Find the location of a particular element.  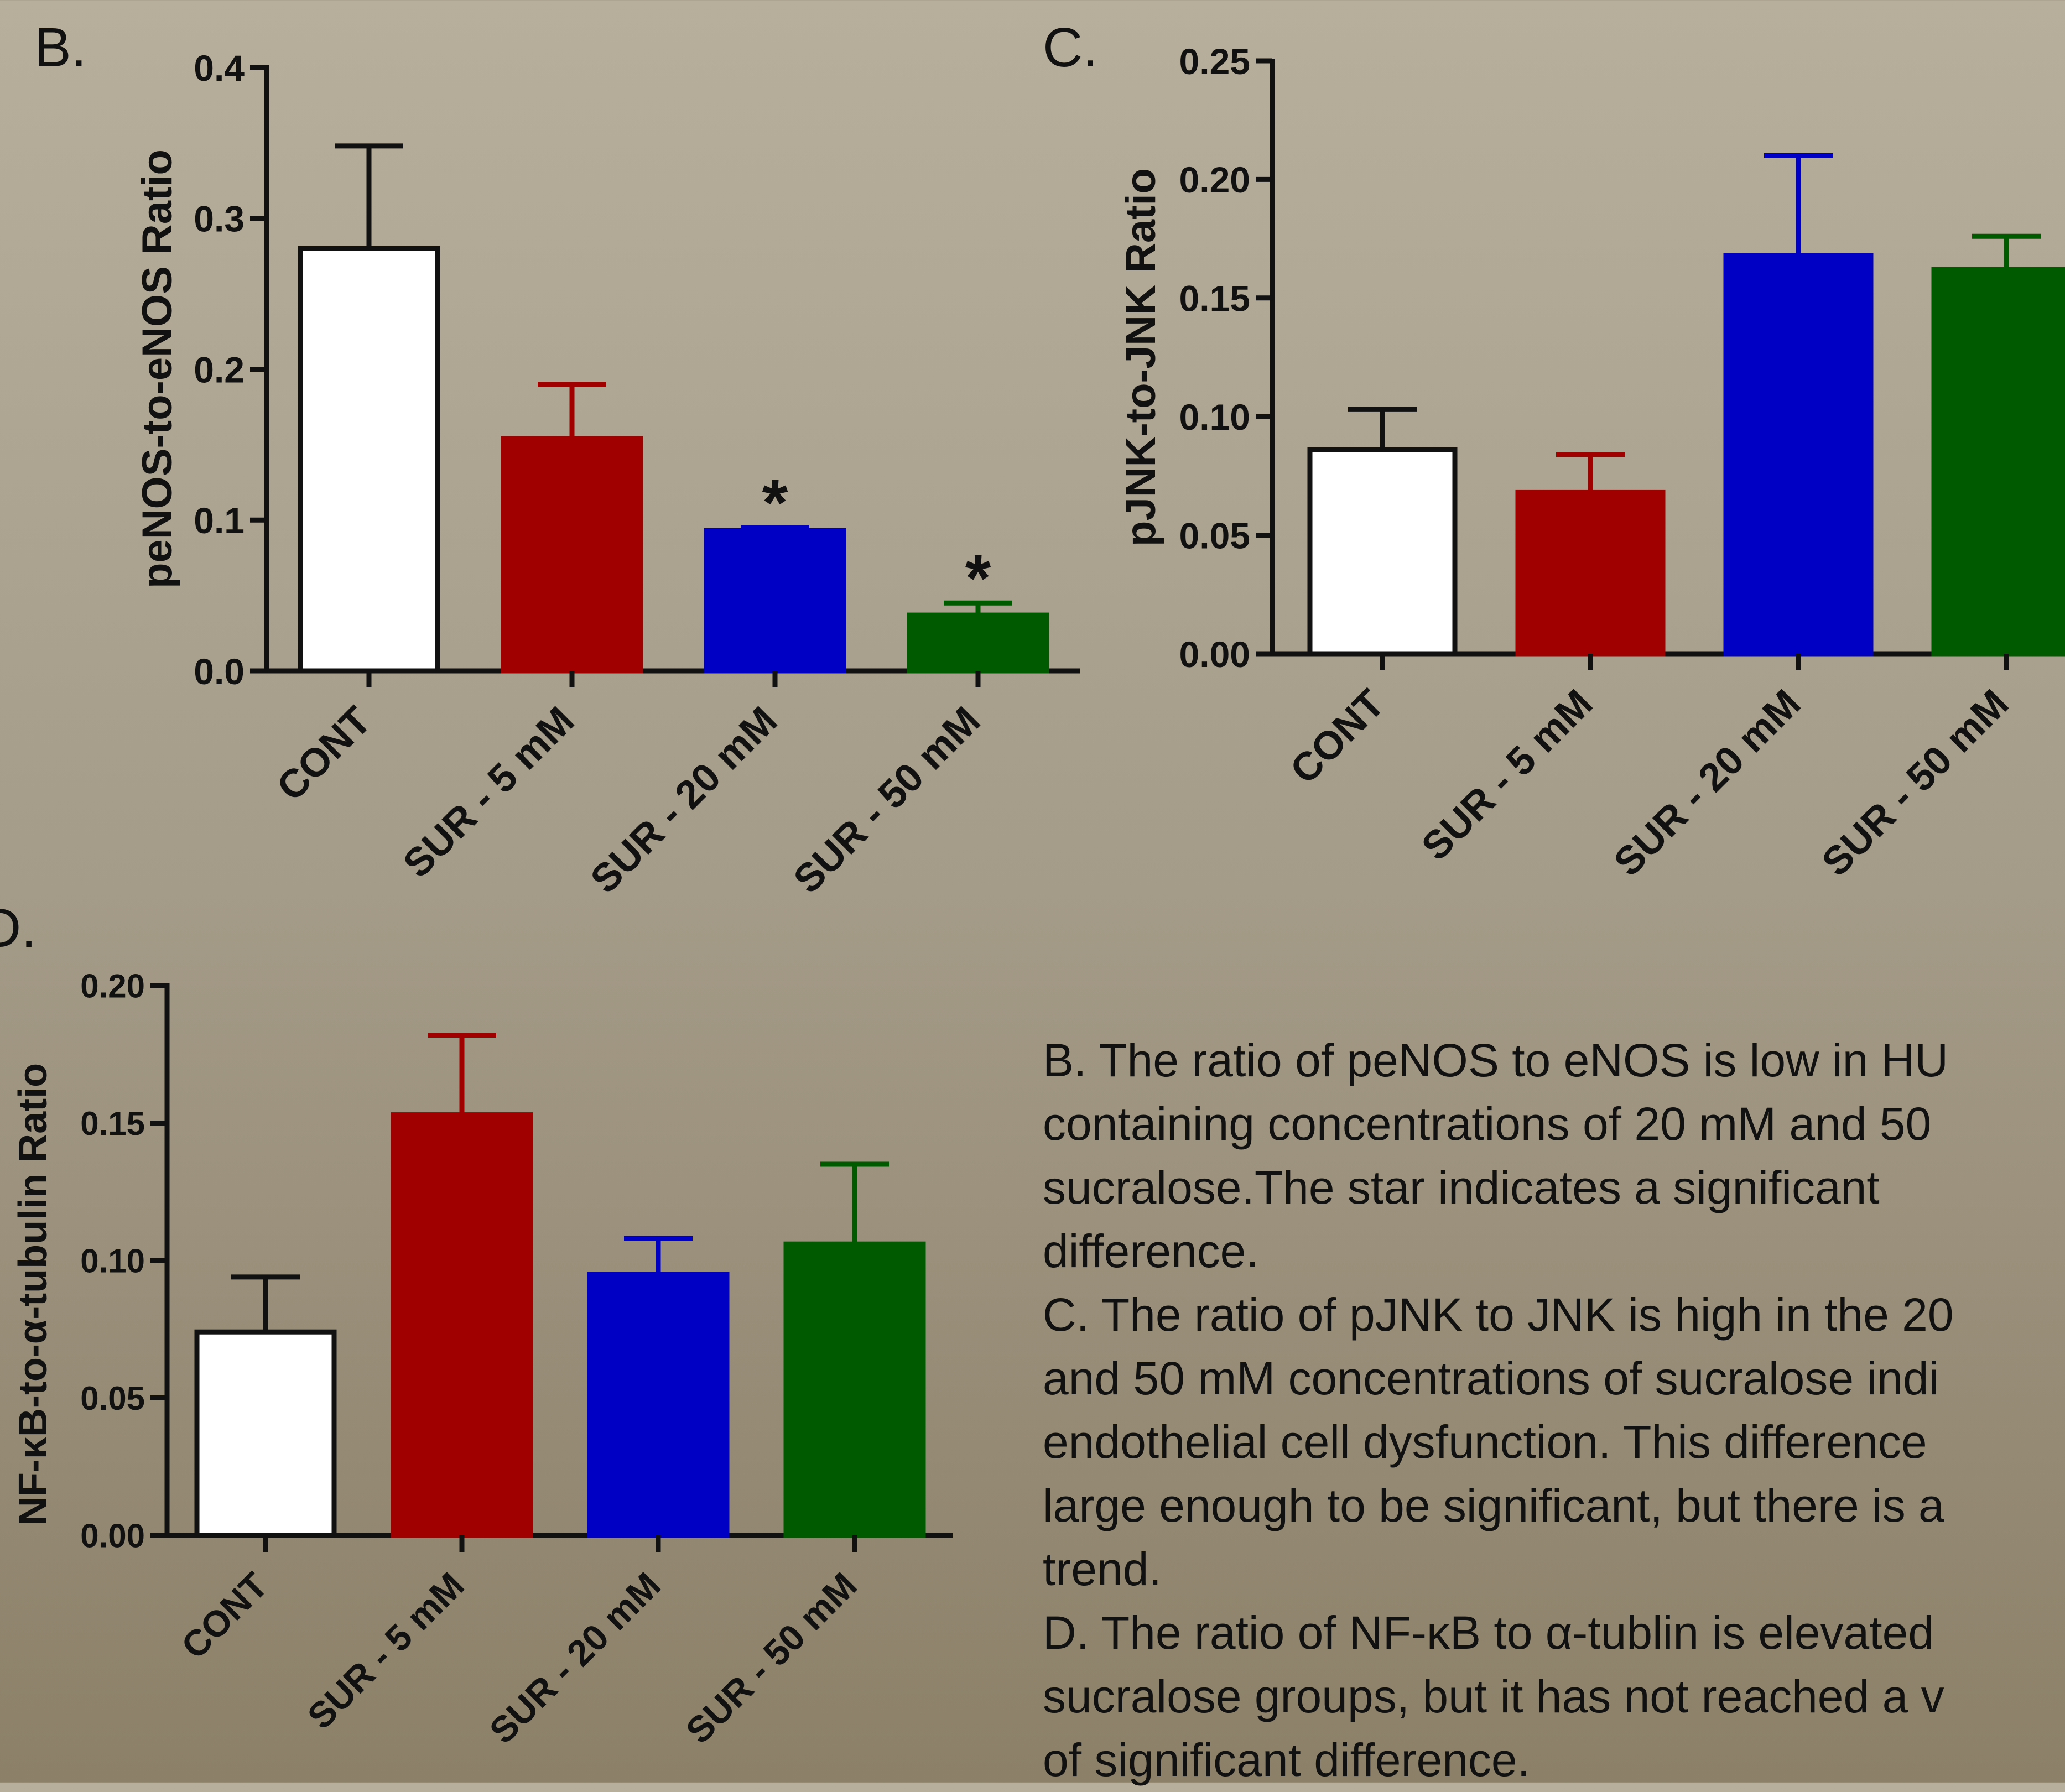

y-tick-label-d-3: 0.15 is located at coordinates (113, 1123).